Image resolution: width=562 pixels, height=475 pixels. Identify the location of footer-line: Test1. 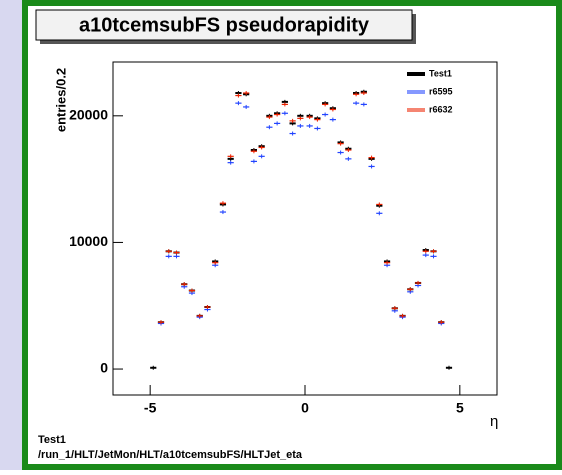
(52, 440).